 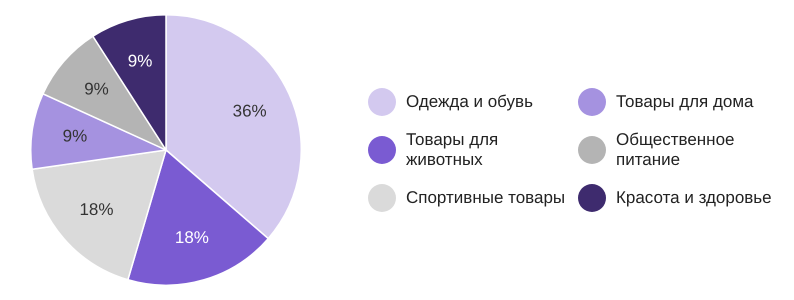 What do you see at coordinates (694, 198) in the screenshot?
I see `legend-label: Красота и здоровье` at bounding box center [694, 198].